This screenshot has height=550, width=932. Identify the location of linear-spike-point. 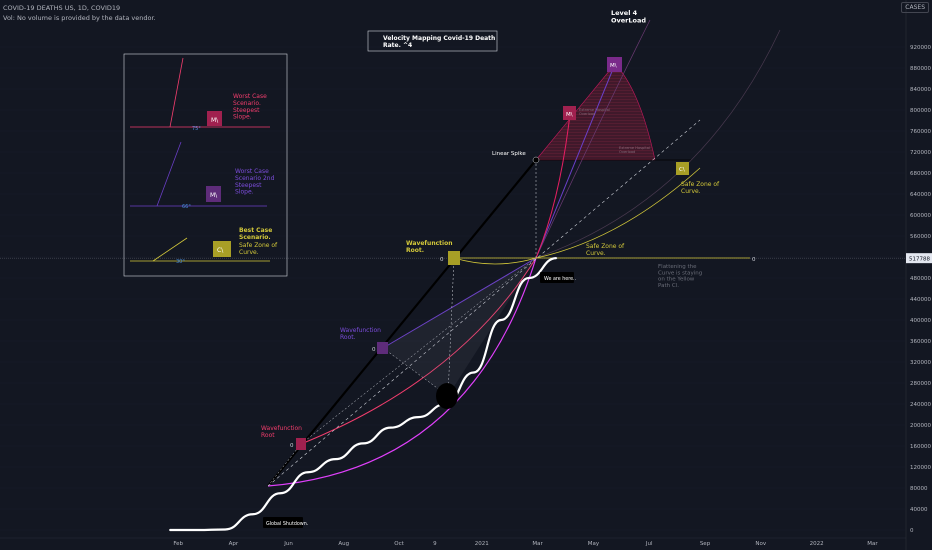
(536, 160).